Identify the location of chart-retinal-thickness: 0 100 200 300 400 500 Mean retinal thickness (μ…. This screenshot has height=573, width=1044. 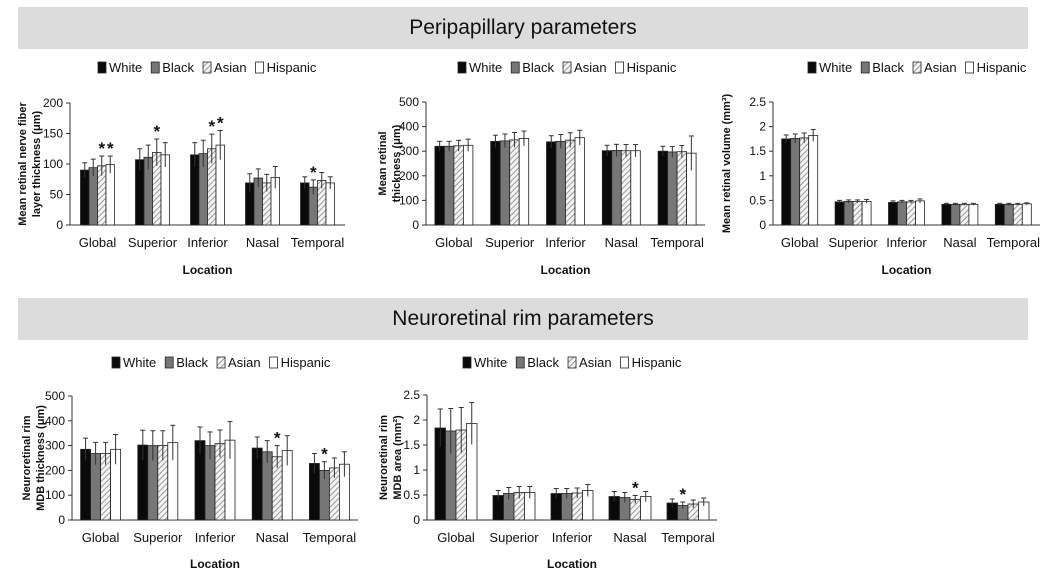
(541, 168).